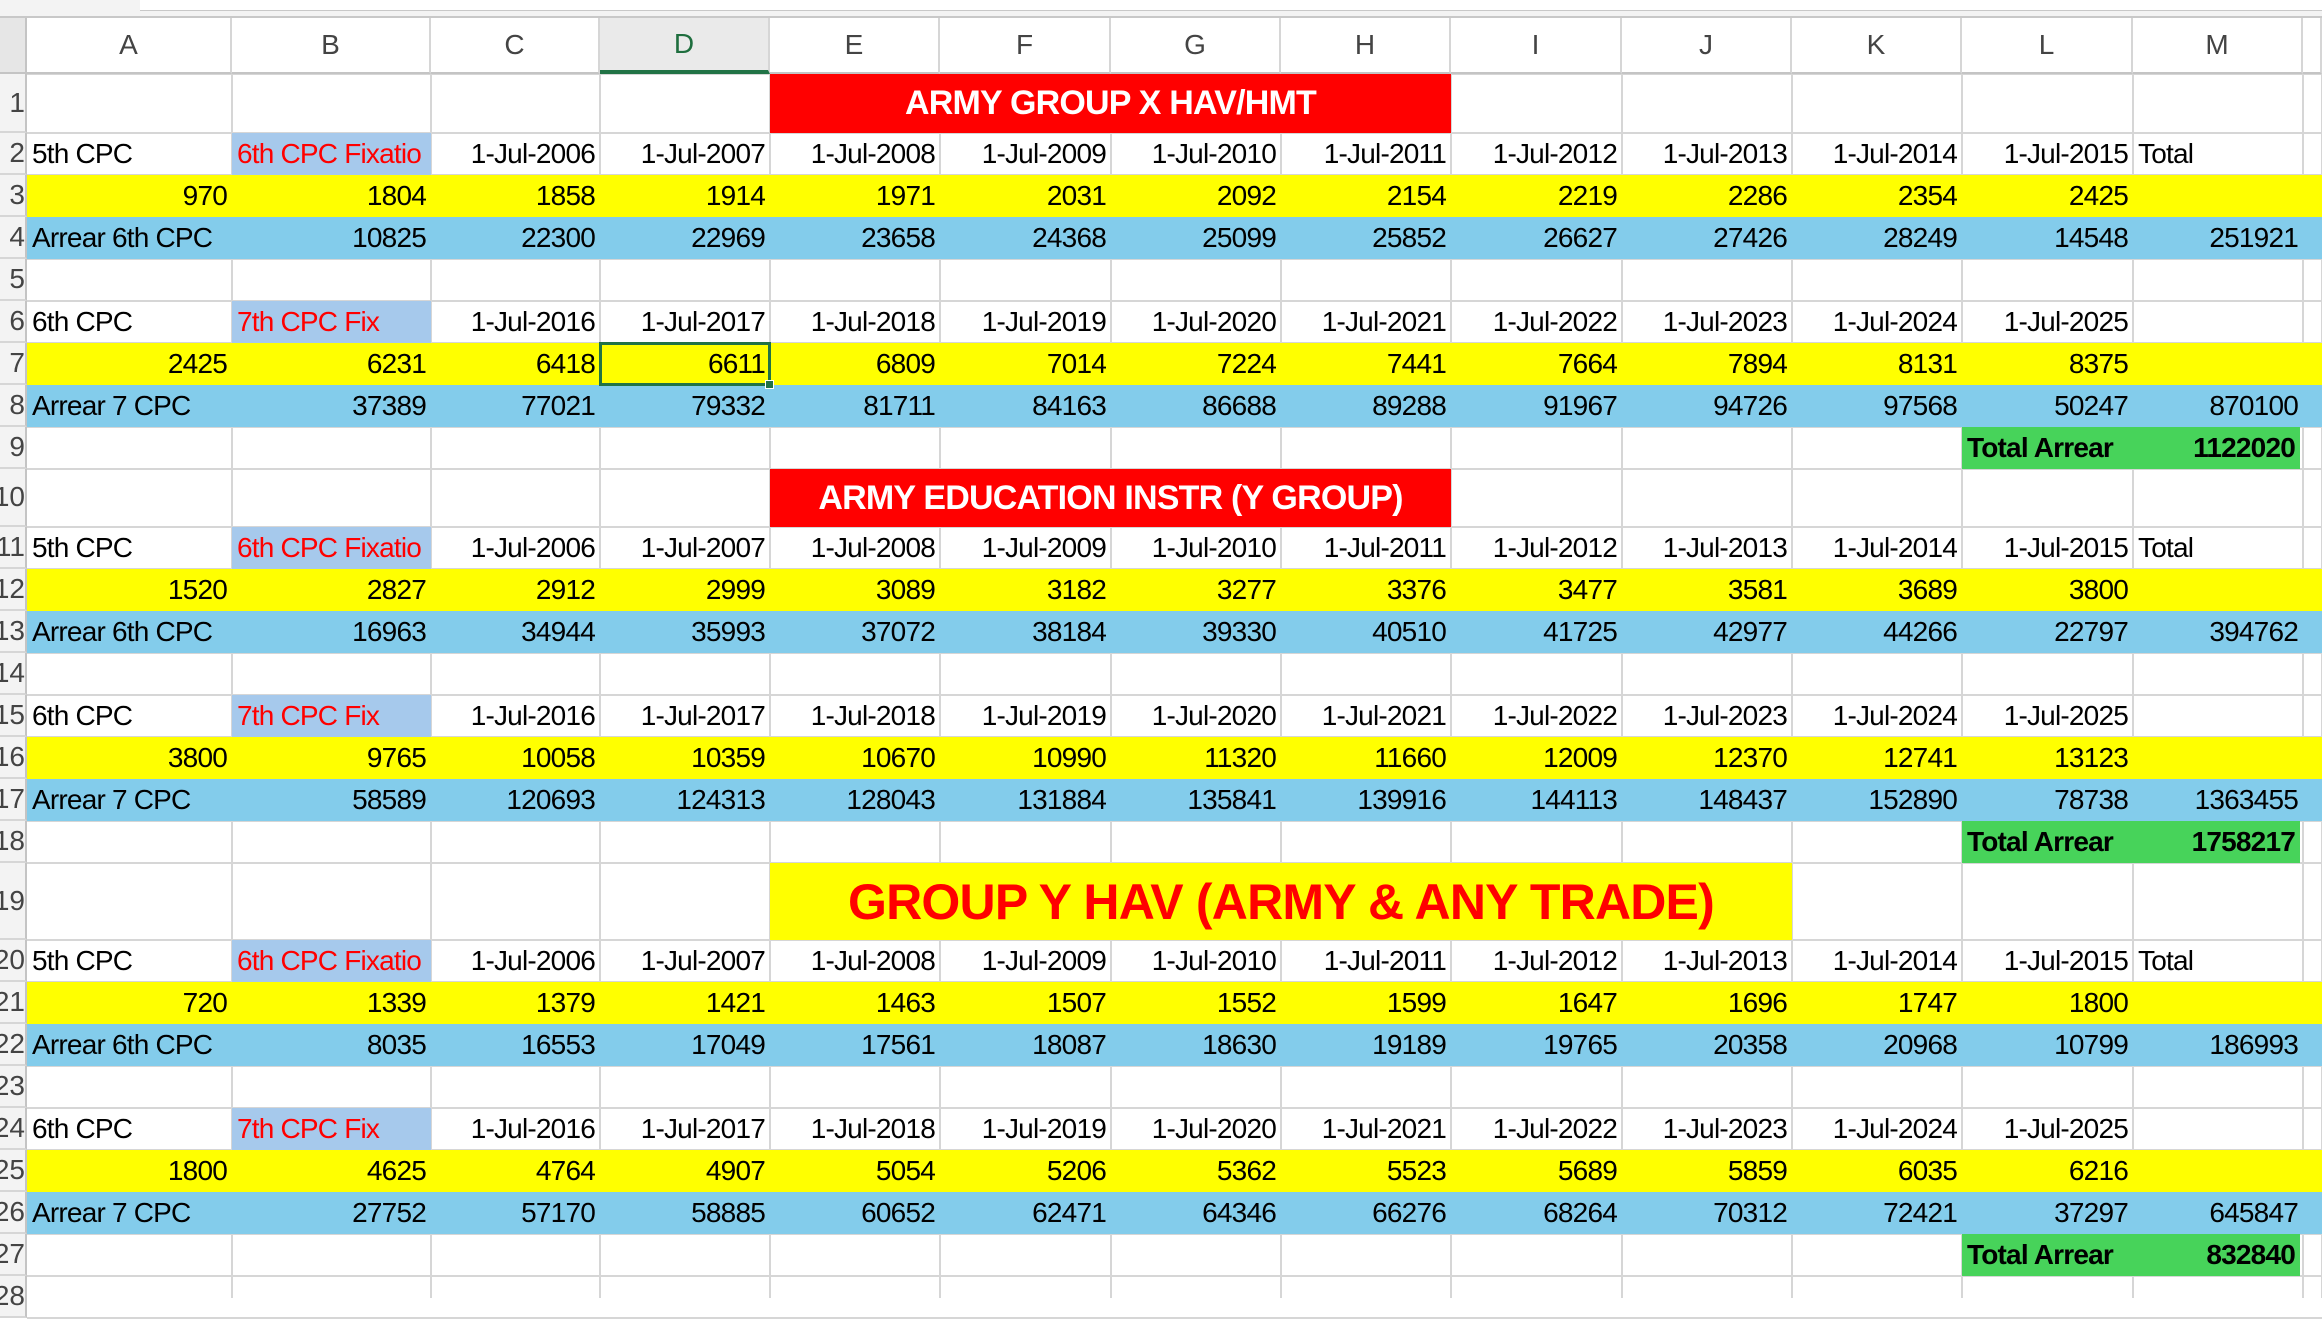 This screenshot has height=1319, width=2322. What do you see at coordinates (735, 195) in the screenshot?
I see `pay-6th-cpc-D3: 1914` at bounding box center [735, 195].